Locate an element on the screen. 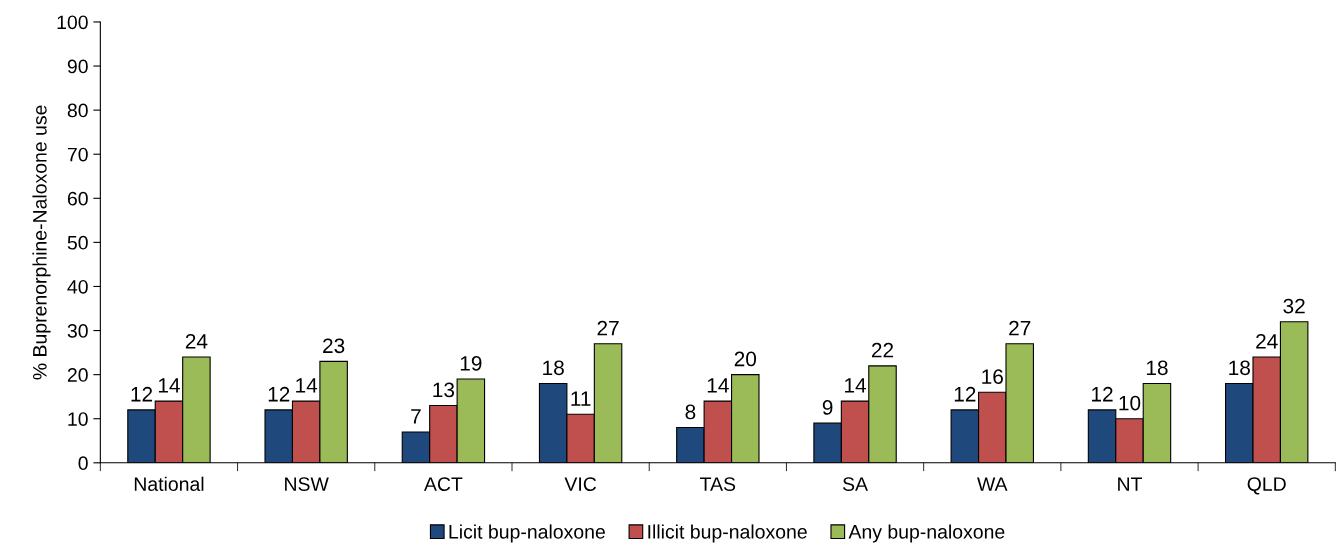 This screenshot has height=549, width=1338. y-tick-label: 20 is located at coordinates (77, 375).